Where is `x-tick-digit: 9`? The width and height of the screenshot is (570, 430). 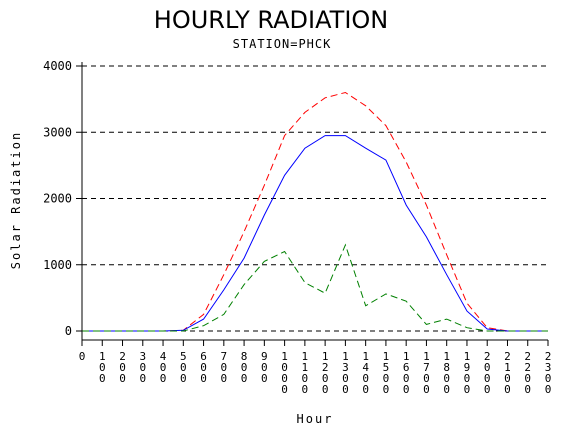
x-tick-digit: 9 is located at coordinates (264, 356).